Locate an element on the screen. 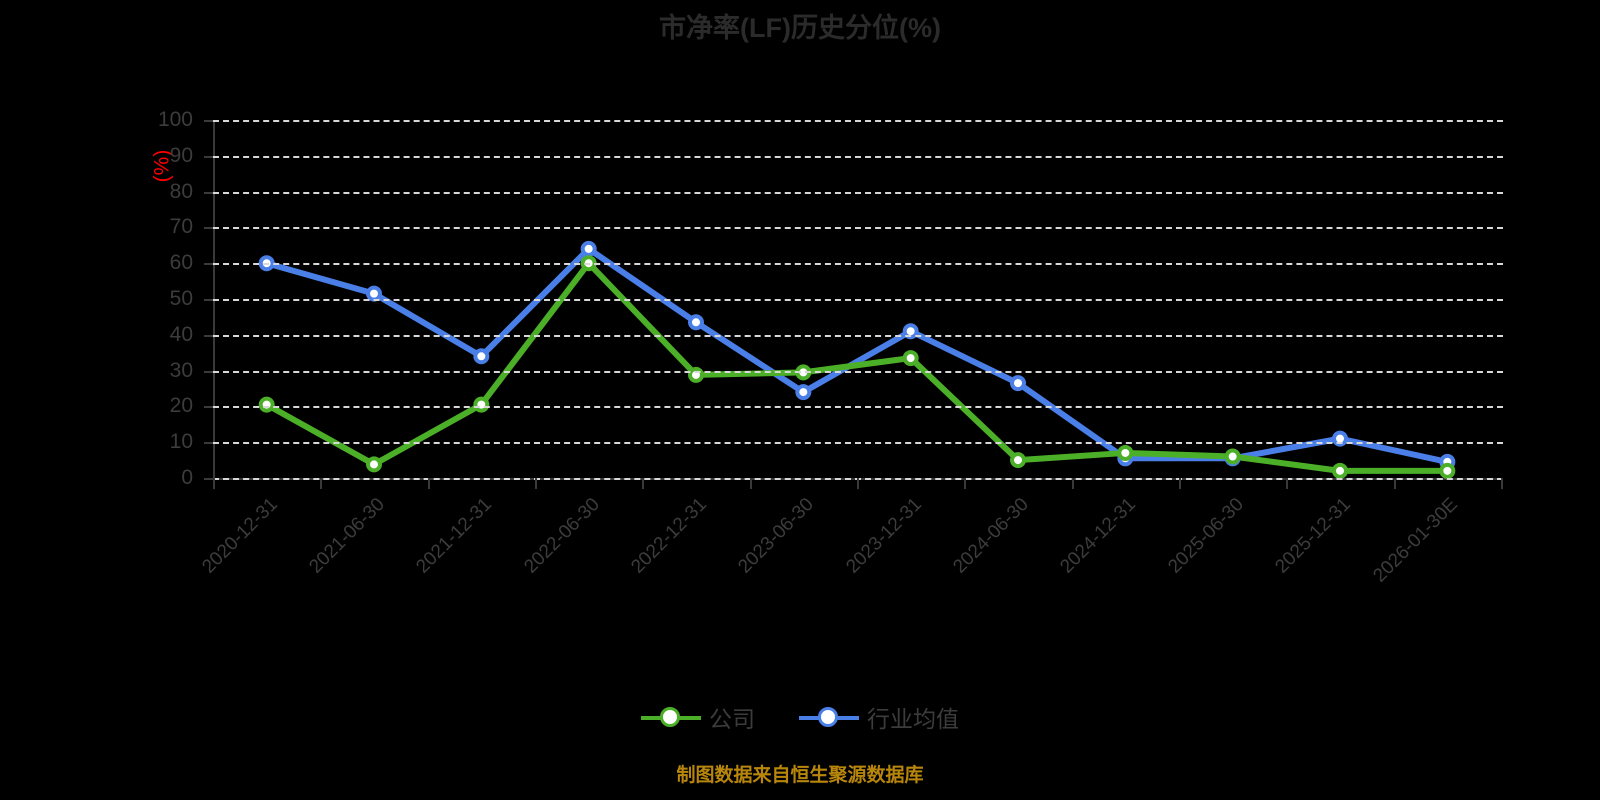 This screenshot has width=1600, height=800. y-axis-tick-label: 30 is located at coordinates (181, 370).